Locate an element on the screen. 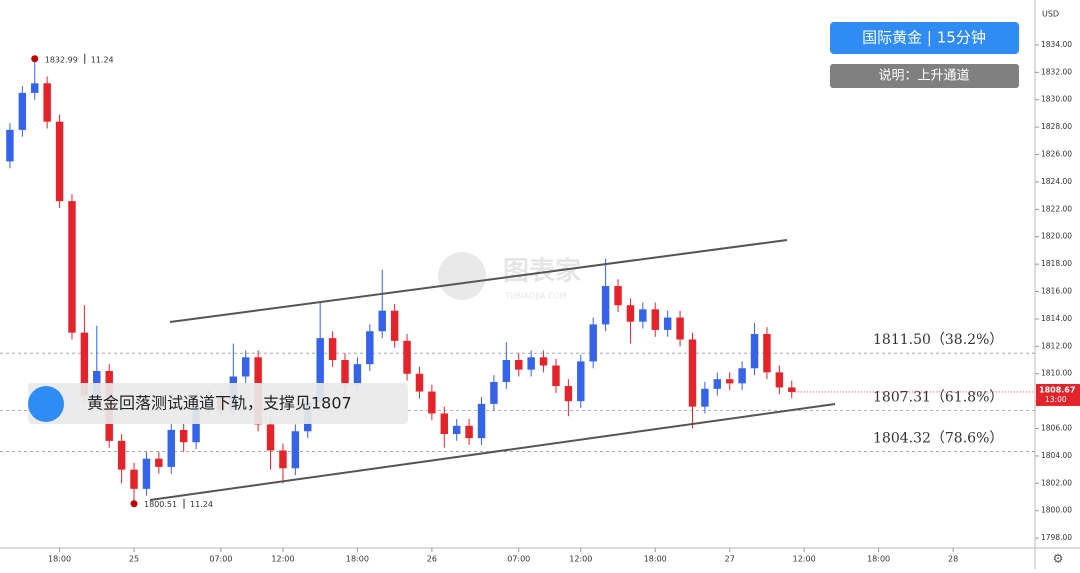 The height and width of the screenshot is (573, 1080). watermark-group: 图表家 TUBIAOJIA.COM is located at coordinates (509, 276).